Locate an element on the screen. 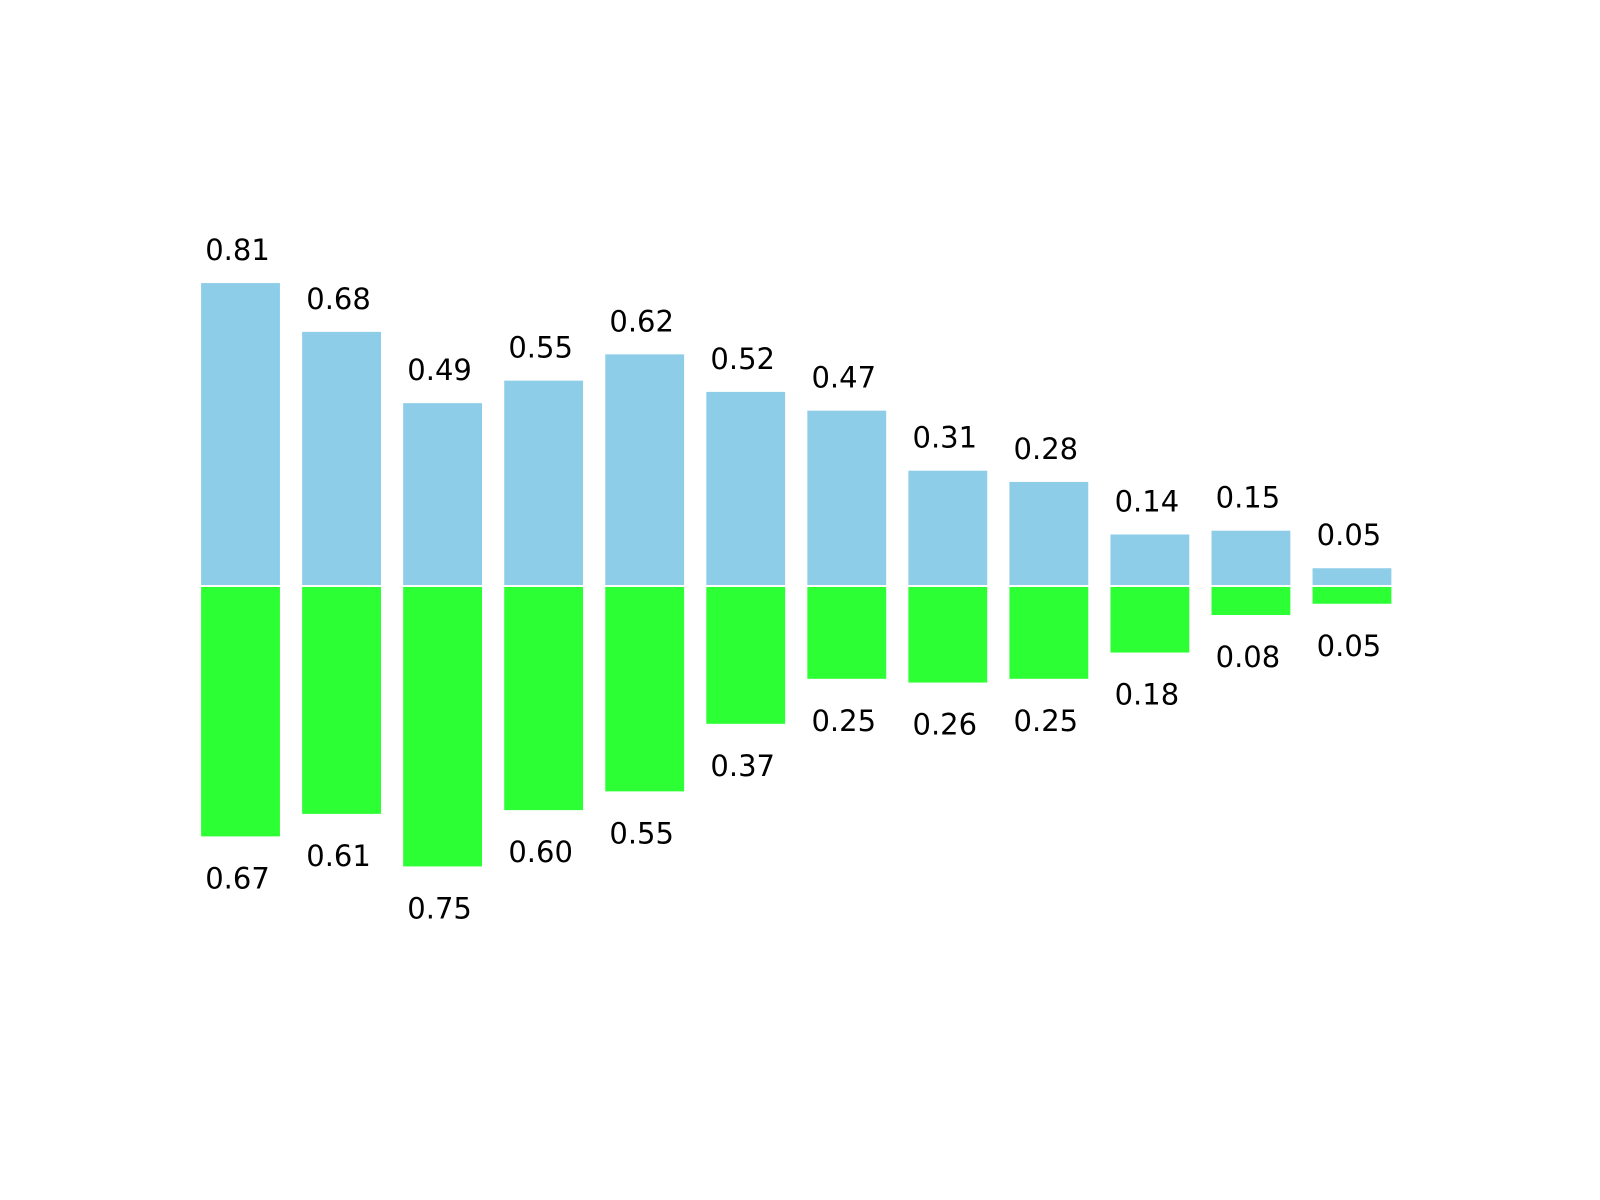 This screenshot has width=1600, height=1200. value-label: 0.68 is located at coordinates (338, 299).